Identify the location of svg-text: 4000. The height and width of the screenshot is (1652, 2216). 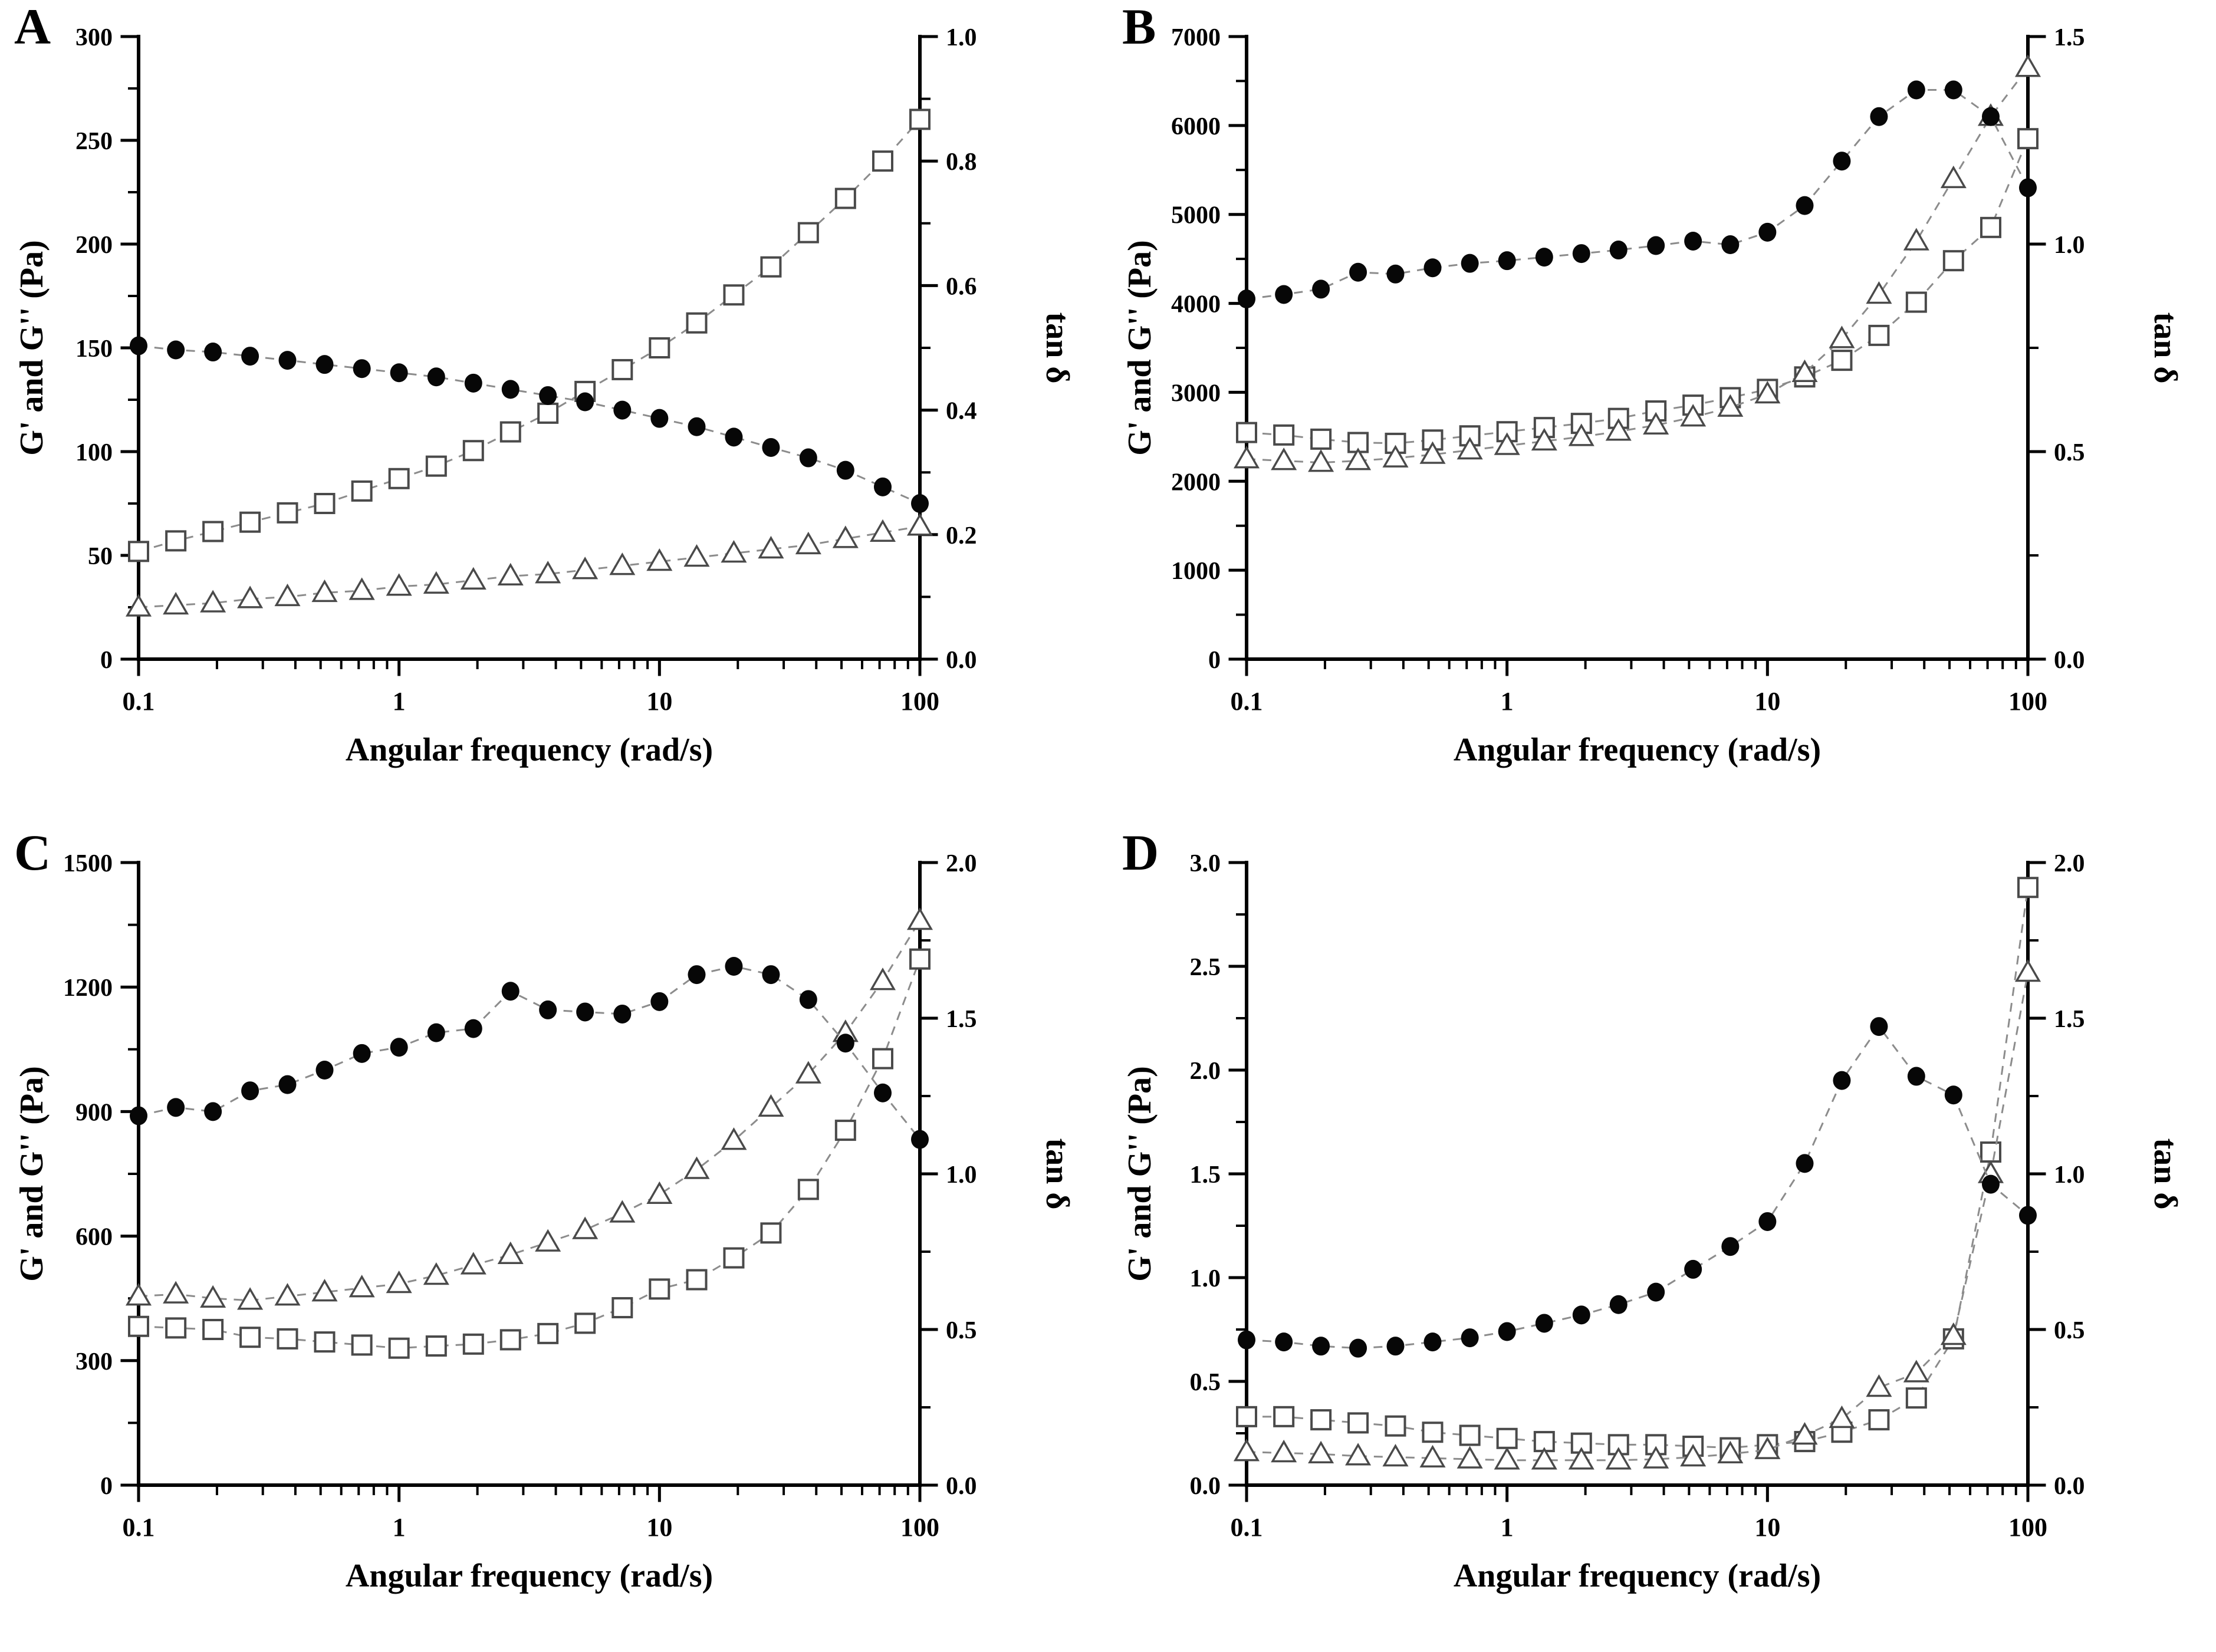
(1196, 304).